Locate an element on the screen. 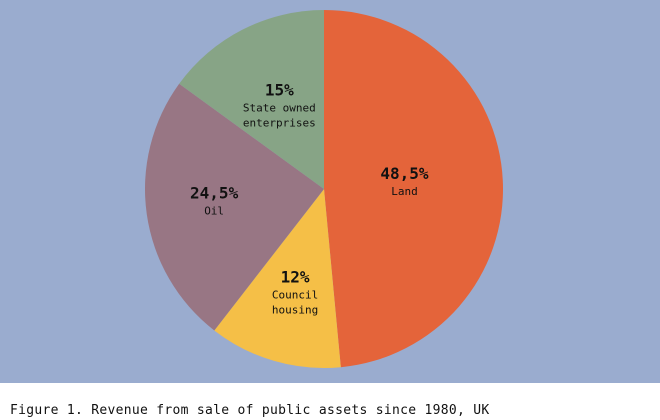 The image size is (660, 420). pie-slice-council is located at coordinates (277, 278).